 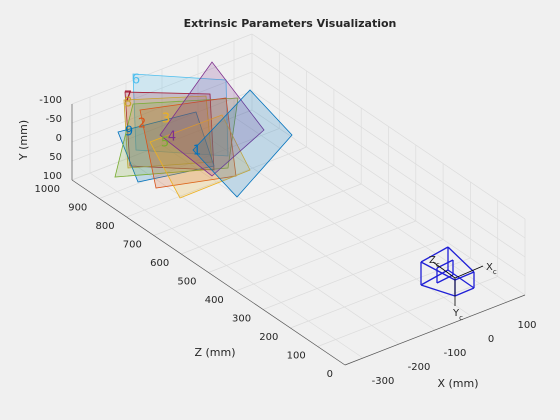 What do you see at coordinates (457, 383) in the screenshot?
I see `x-axis-label: X (mm)` at bounding box center [457, 383].